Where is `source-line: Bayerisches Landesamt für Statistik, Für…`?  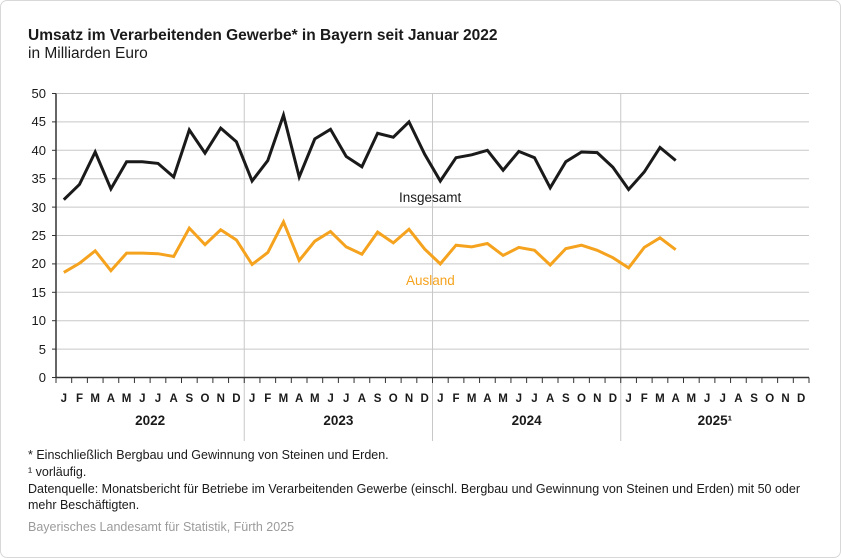 source-line: Bayerisches Landesamt für Statistik, Für… is located at coordinates (161, 527).